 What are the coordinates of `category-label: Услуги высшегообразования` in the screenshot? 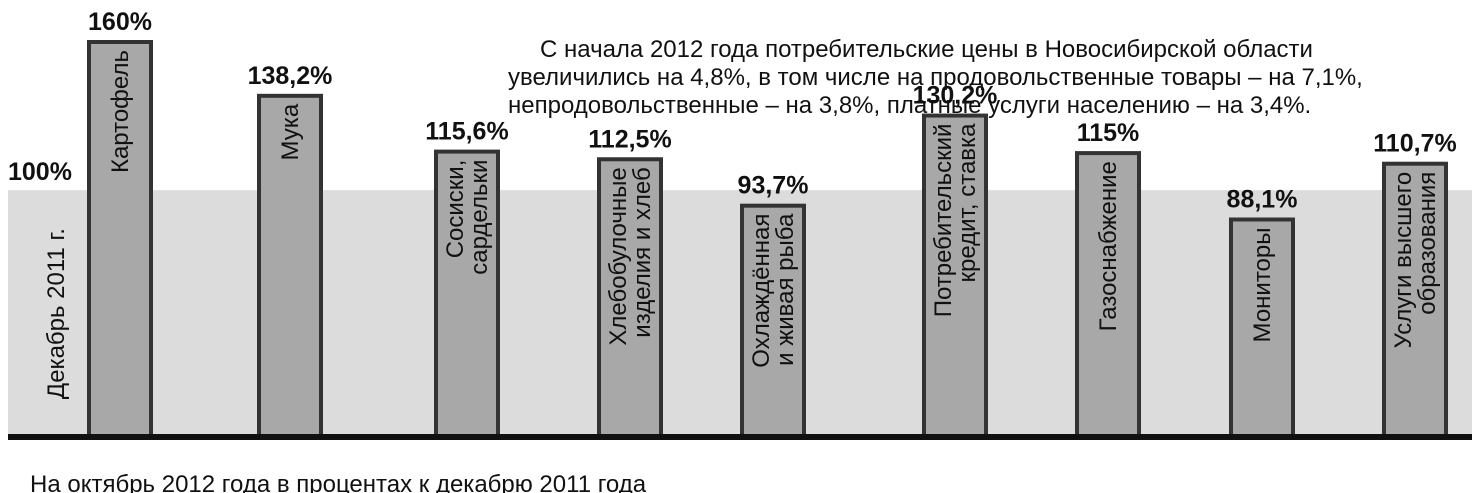 It's located at (1415, 260).